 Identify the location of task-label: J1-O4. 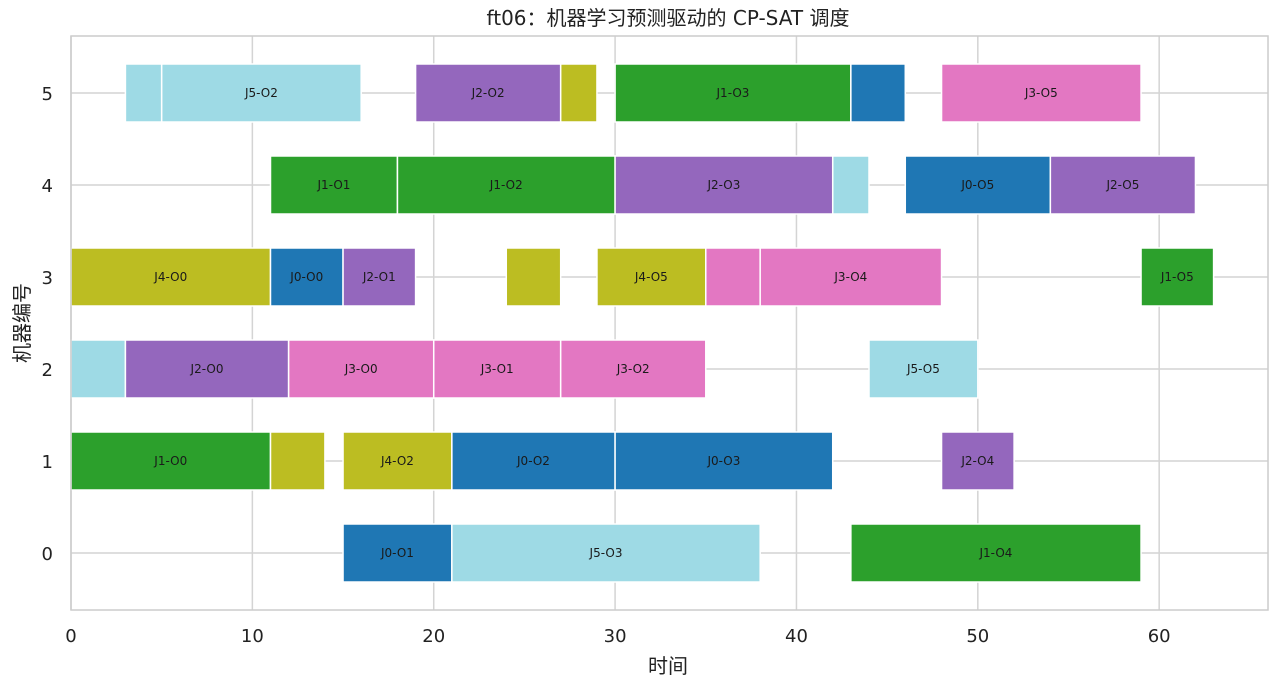
(995, 553).